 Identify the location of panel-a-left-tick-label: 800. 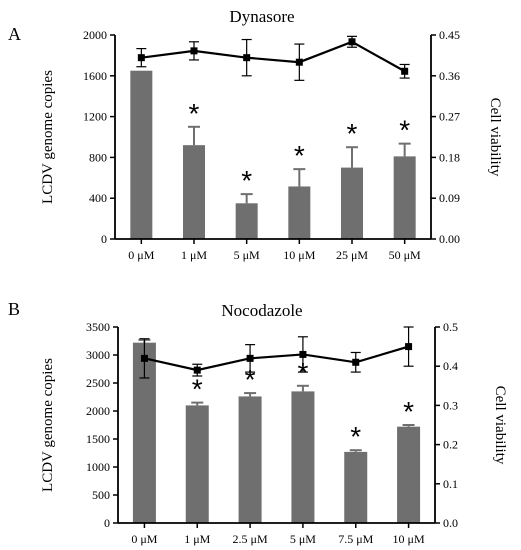
(98, 157).